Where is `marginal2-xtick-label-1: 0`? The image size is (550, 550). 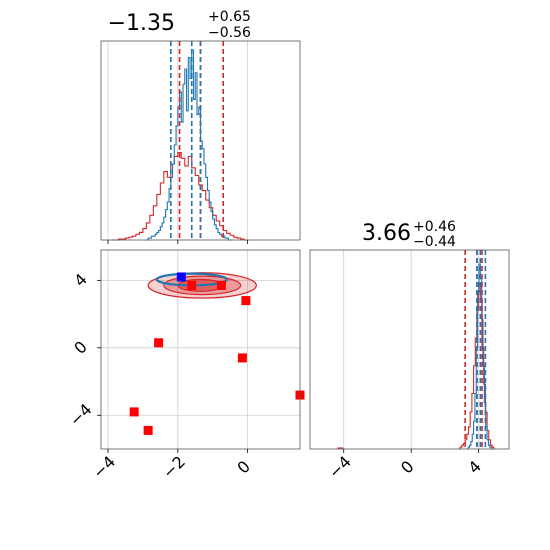 marginal2-xtick-label-1: 0 is located at coordinates (407, 467).